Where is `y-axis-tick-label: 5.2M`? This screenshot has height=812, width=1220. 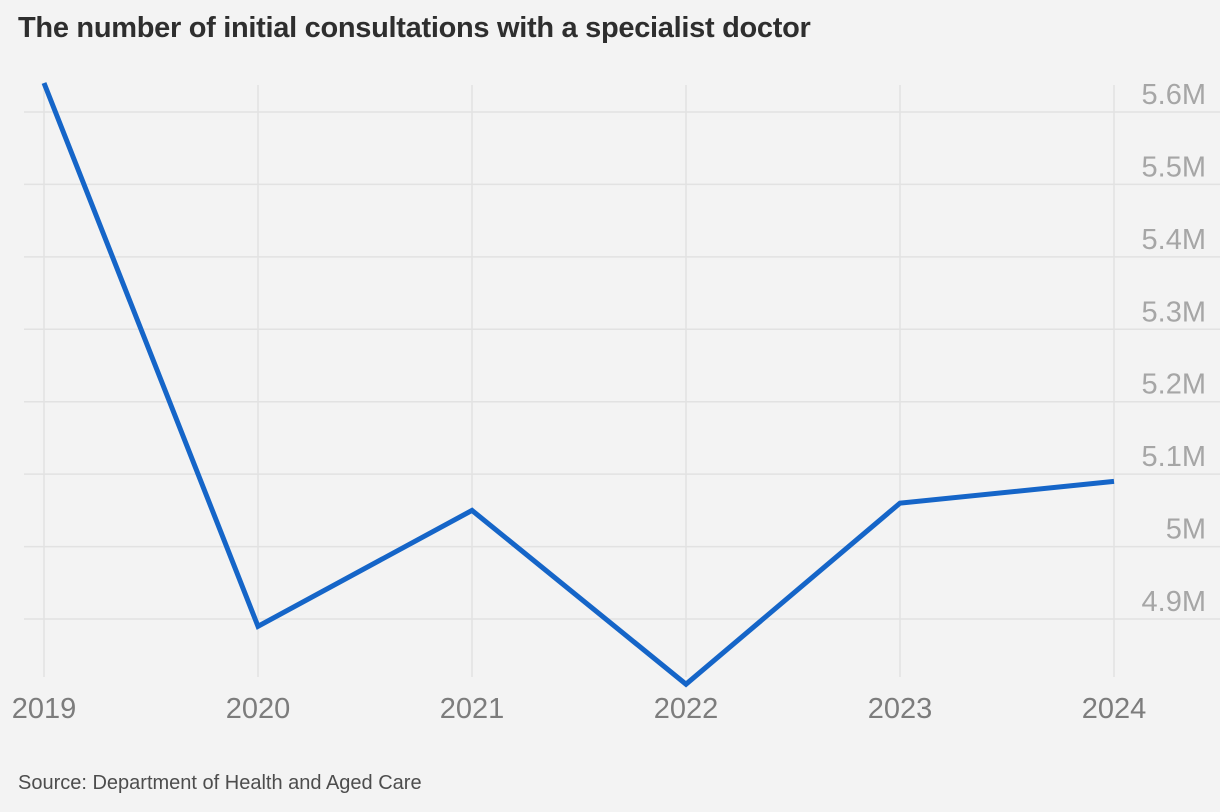 y-axis-tick-label: 5.2M is located at coordinates (1174, 385).